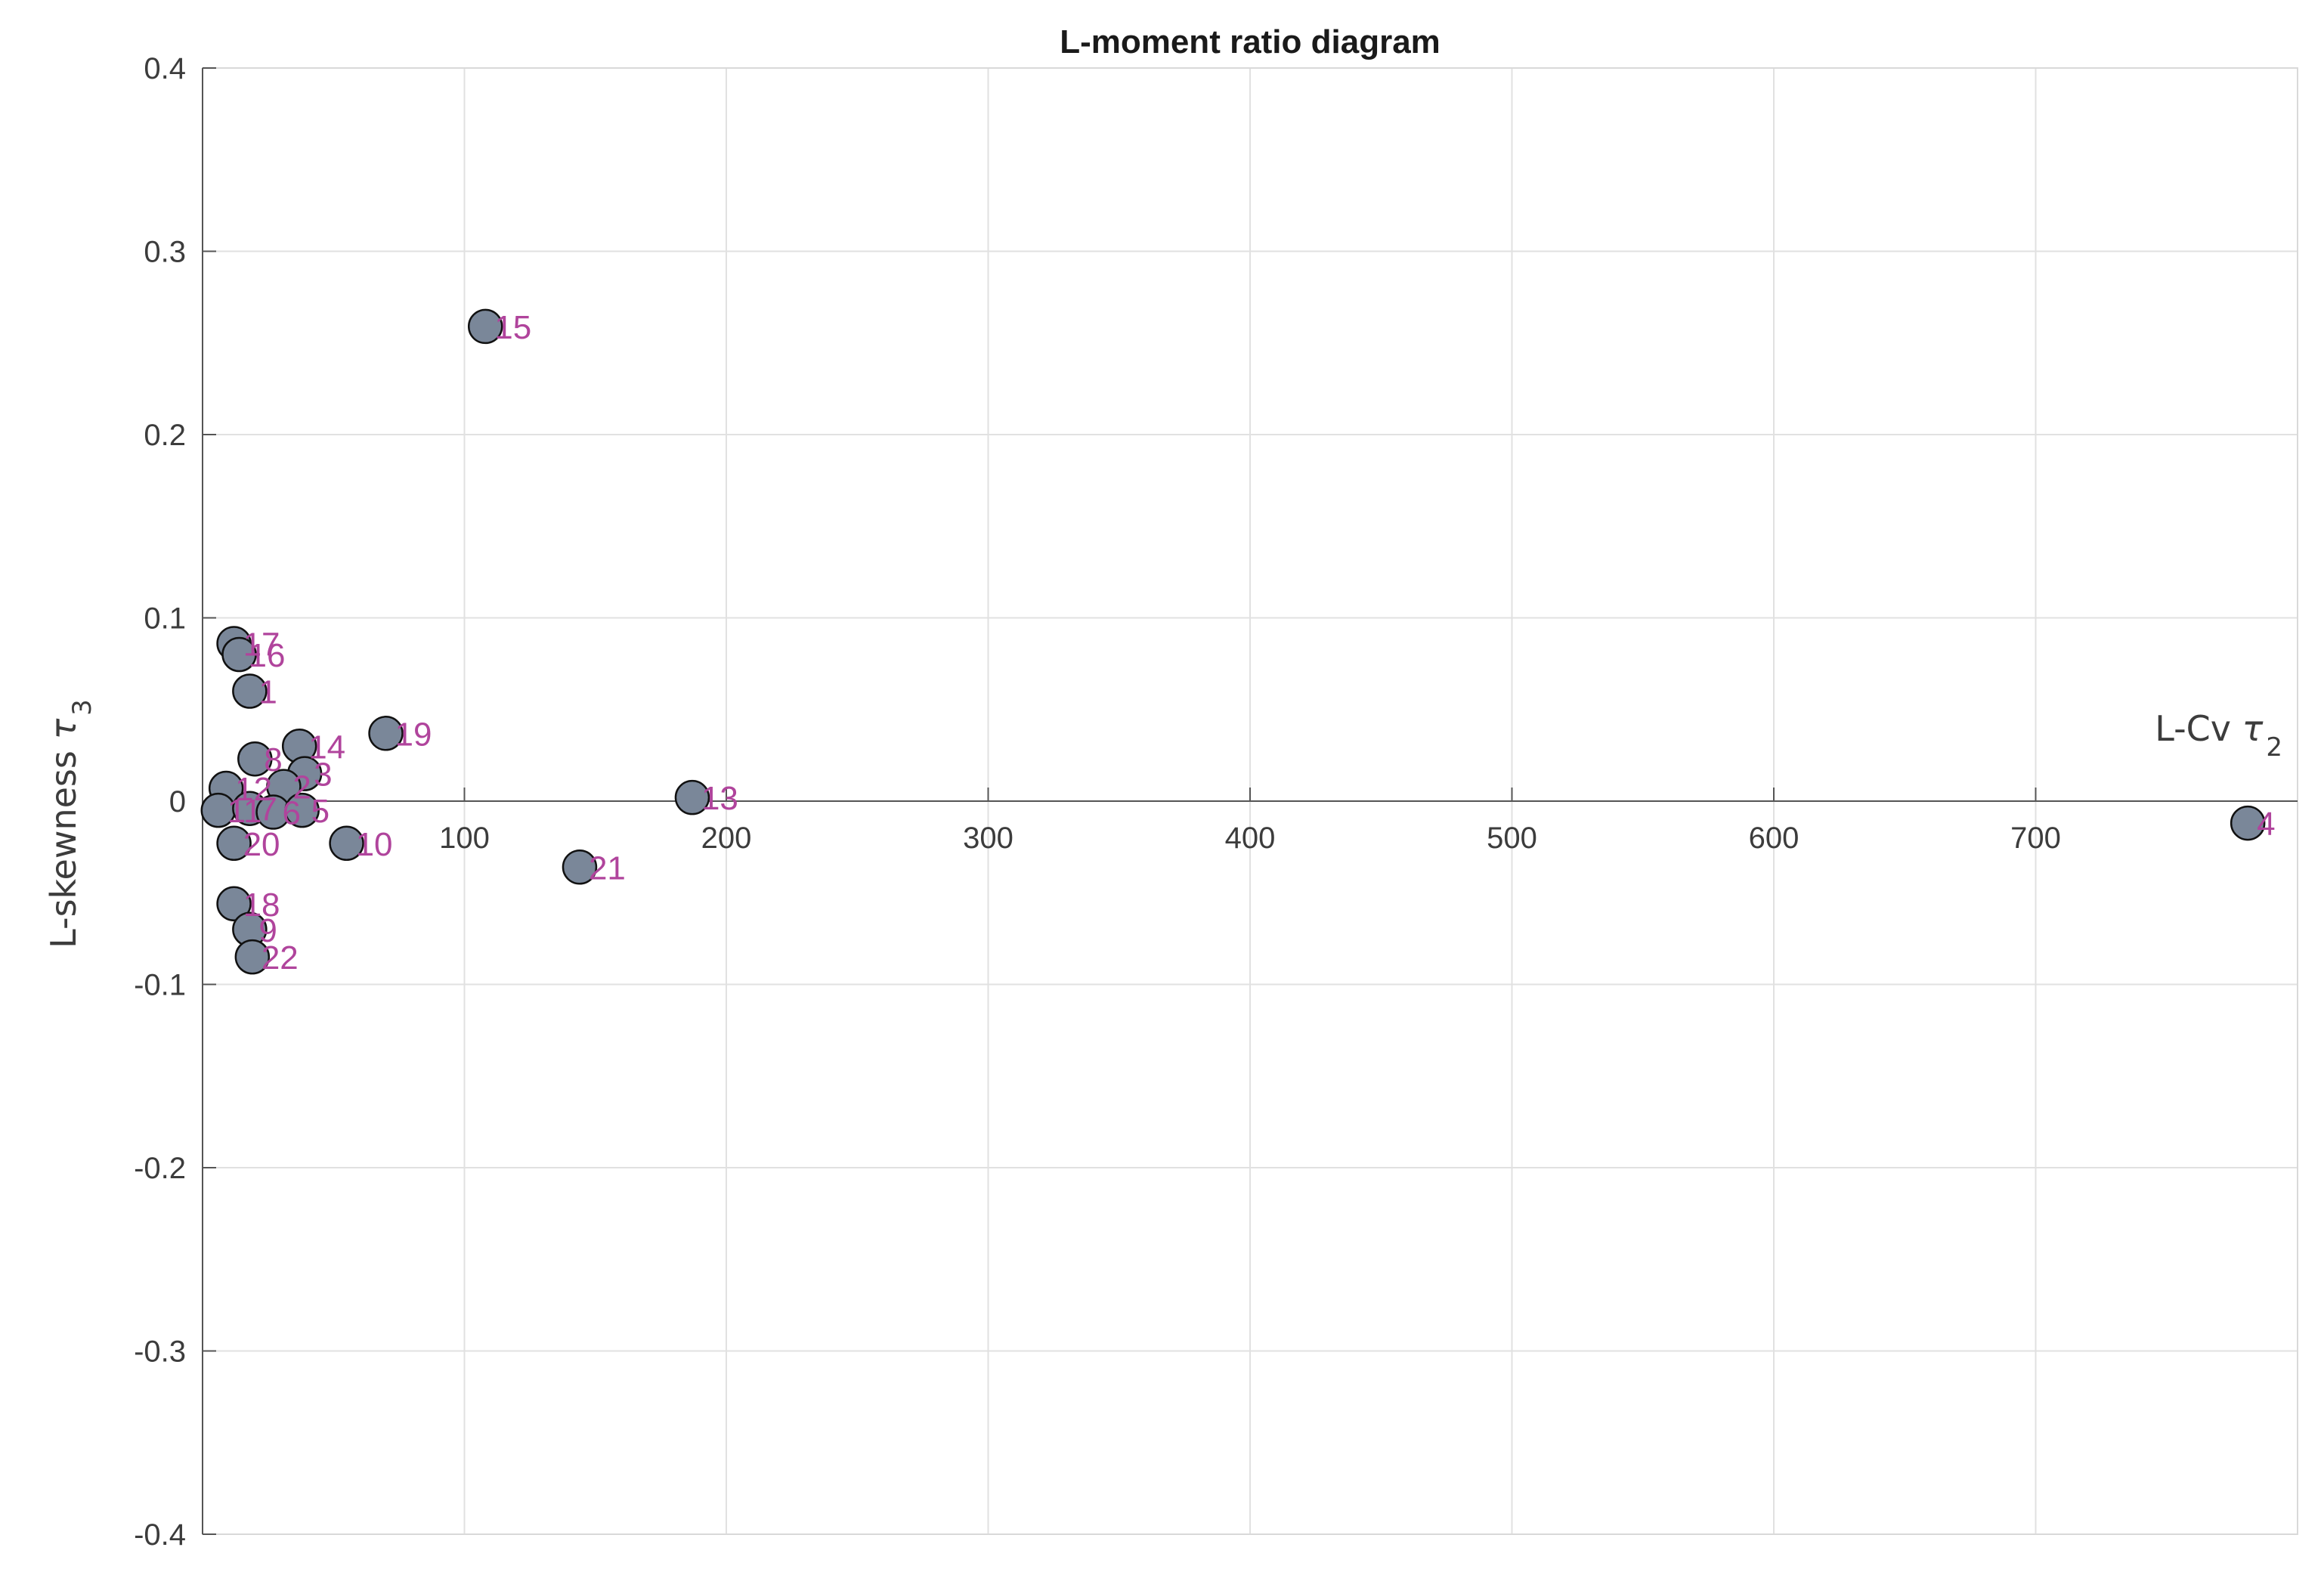  What do you see at coordinates (267, 931) in the screenshot?
I see `point-label-9: 9` at bounding box center [267, 931].